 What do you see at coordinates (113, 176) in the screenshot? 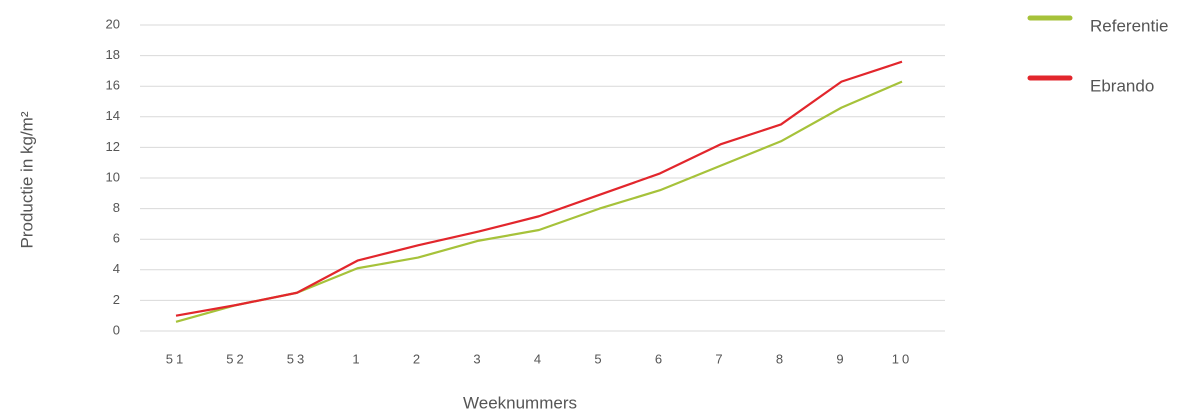
I see `y-tick-label: 10` at bounding box center [113, 176].